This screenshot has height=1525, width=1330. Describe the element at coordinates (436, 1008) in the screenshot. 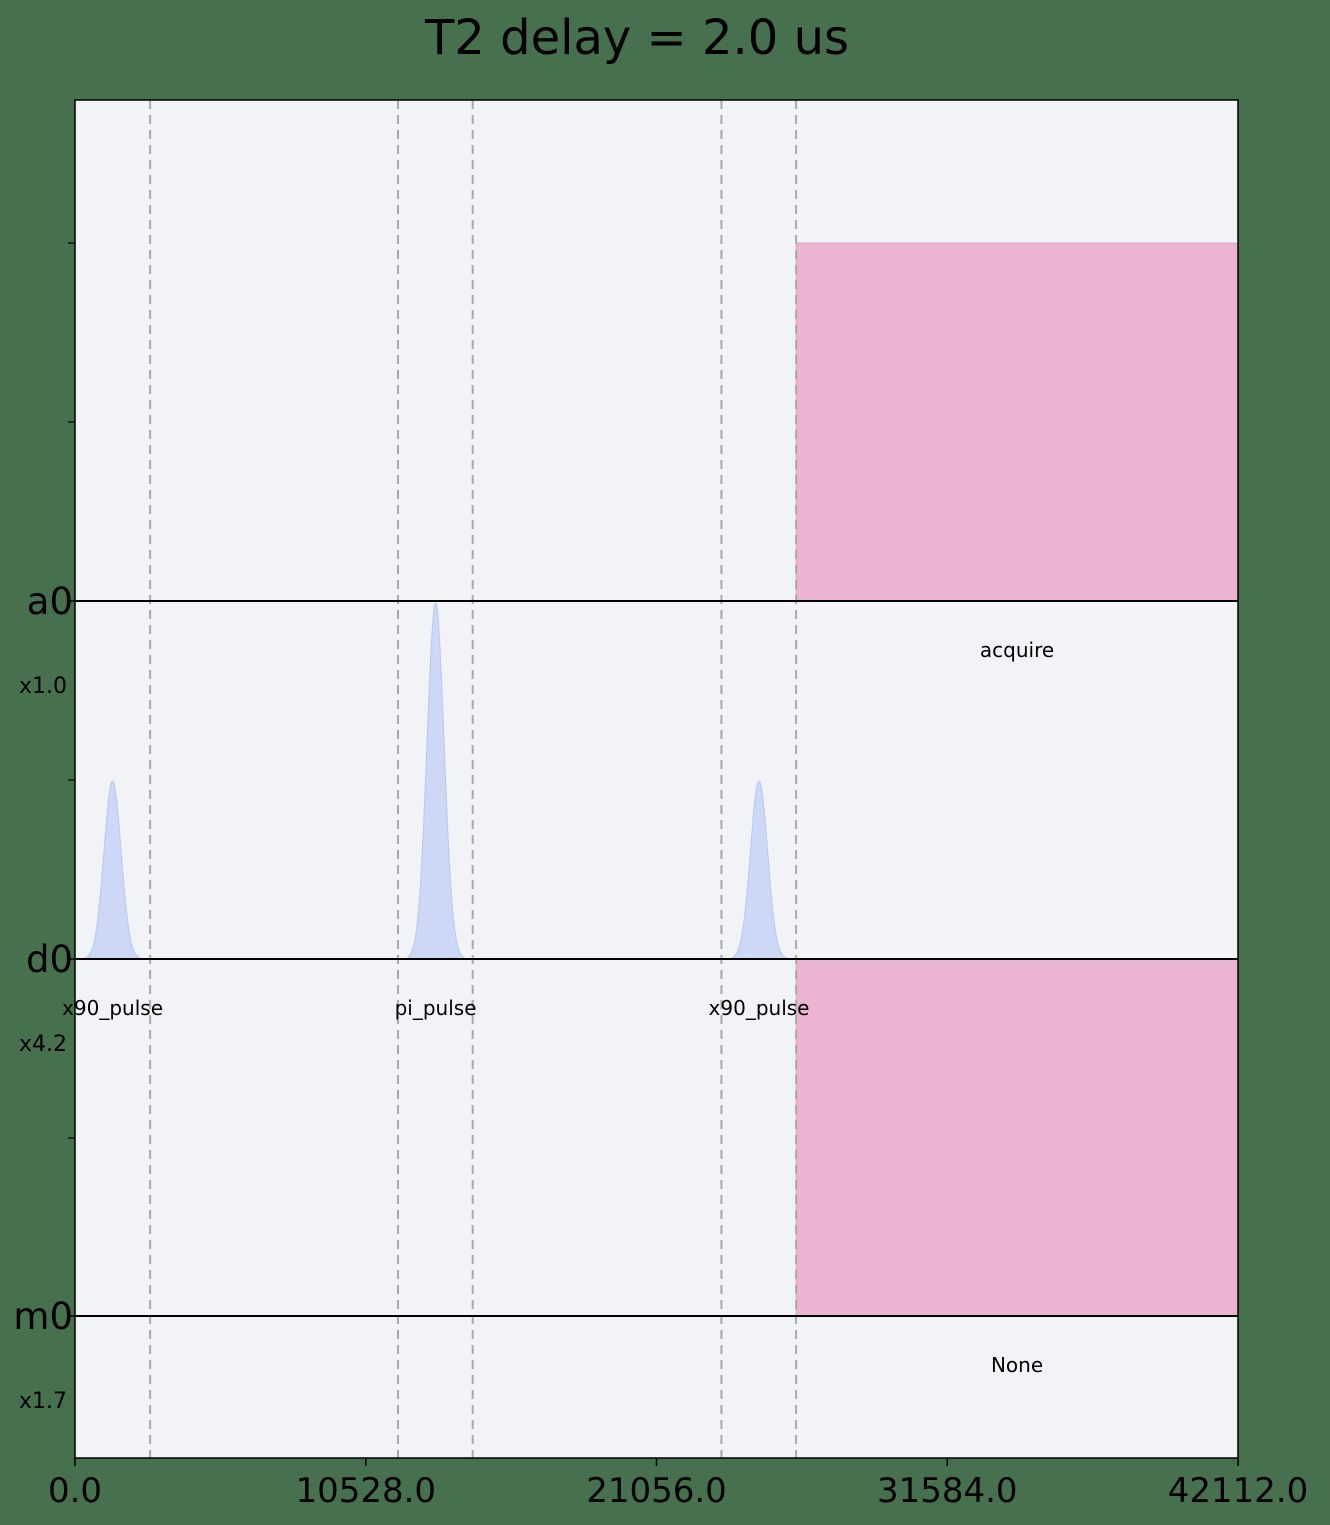

I see `pulse-label-1: pi_pulse` at that location.